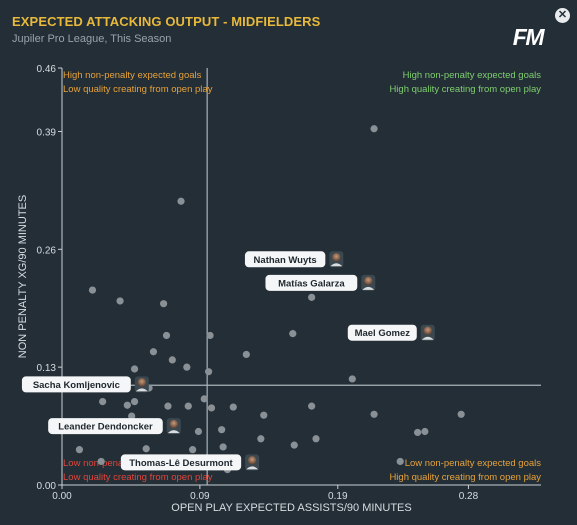 The width and height of the screenshot is (577, 525). What do you see at coordinates (47, 69) in the screenshot?
I see `y-tick-label: 0.46` at bounding box center [47, 69].